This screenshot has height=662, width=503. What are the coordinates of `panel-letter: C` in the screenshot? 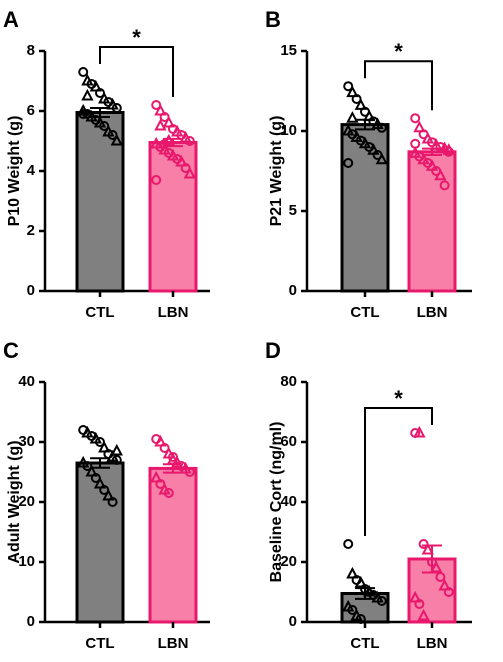 It's located at (11, 350).